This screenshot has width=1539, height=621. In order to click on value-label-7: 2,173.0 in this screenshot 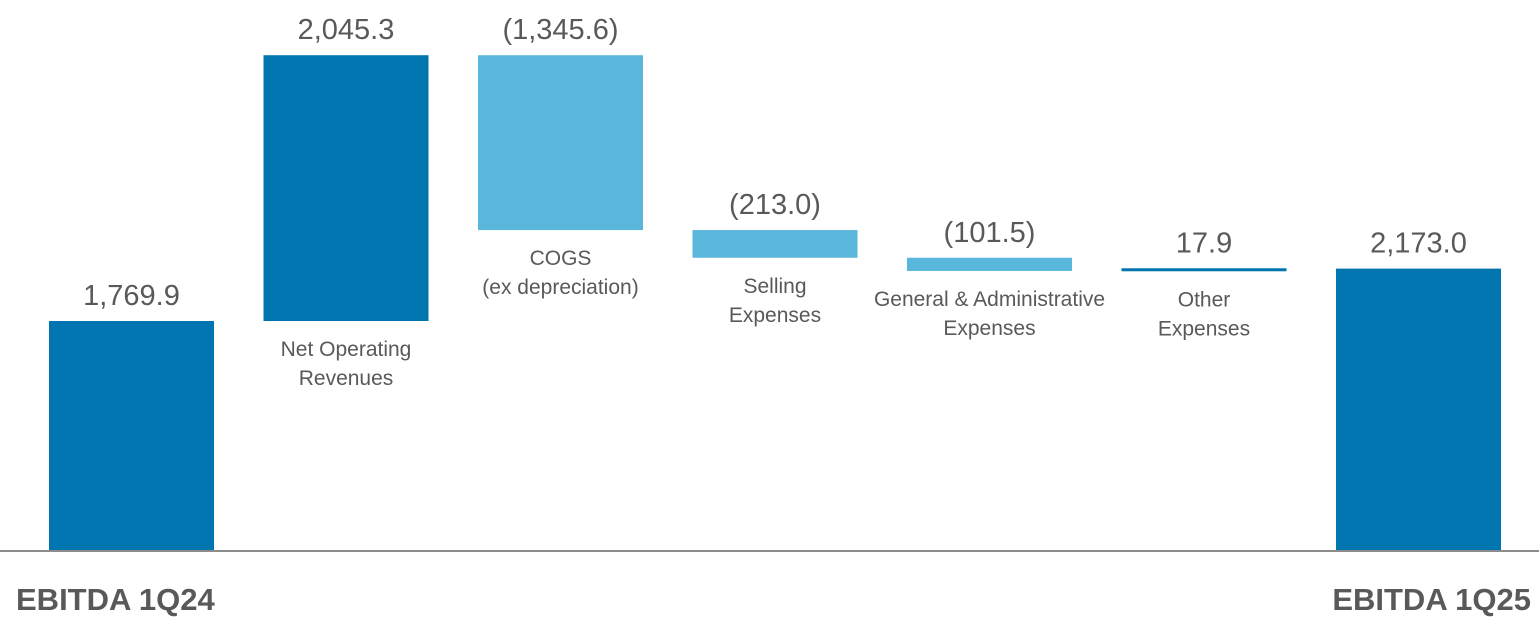, I will do `click(1418, 244)`.